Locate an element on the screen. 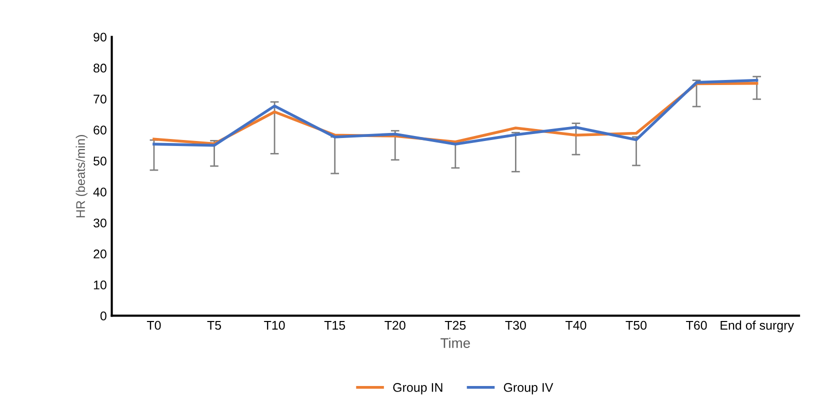 The width and height of the screenshot is (828, 410). legend-label: Group IV is located at coordinates (529, 388).